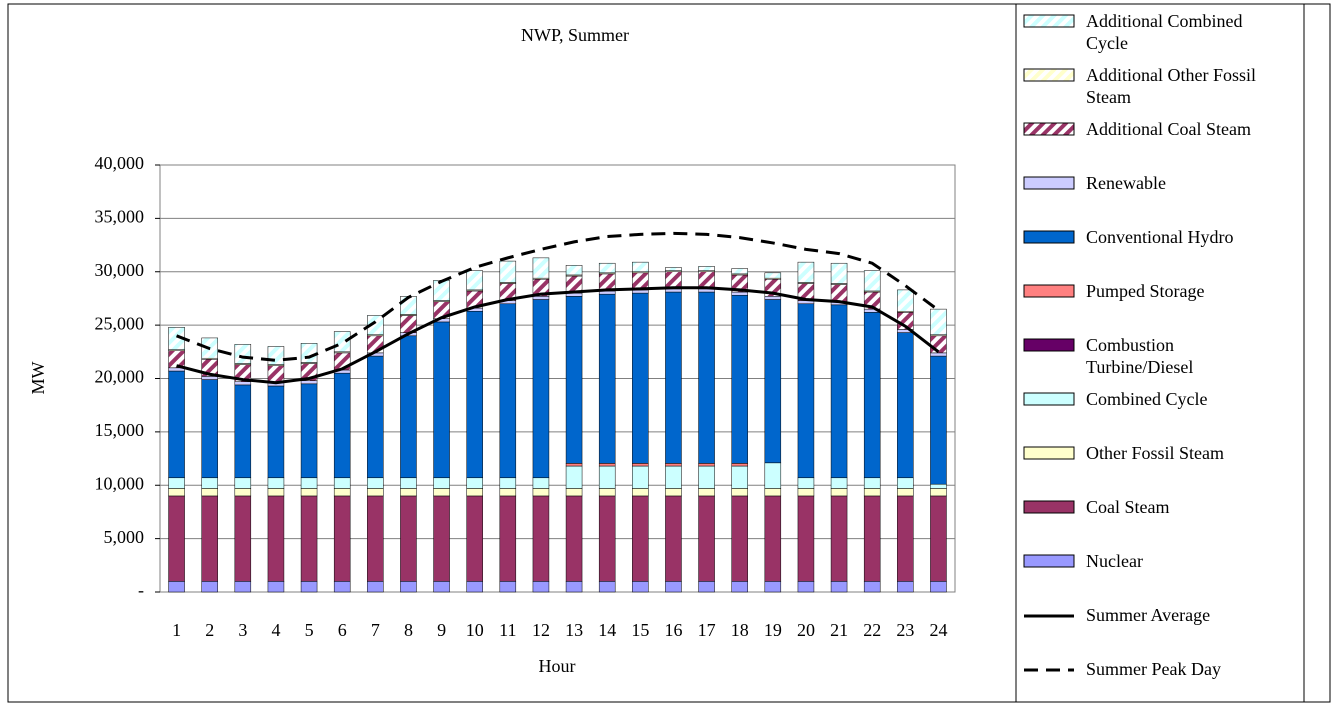 The image size is (1338, 712). Describe the element at coordinates (1148, 615) in the screenshot. I see `legend-label: Summer Average` at that location.